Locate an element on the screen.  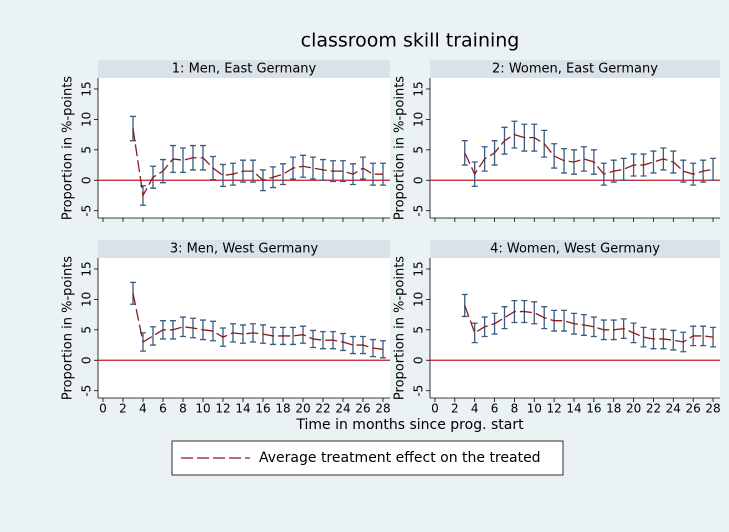
panel-title: 3: Men, West Germany is located at coordinates (244, 249).